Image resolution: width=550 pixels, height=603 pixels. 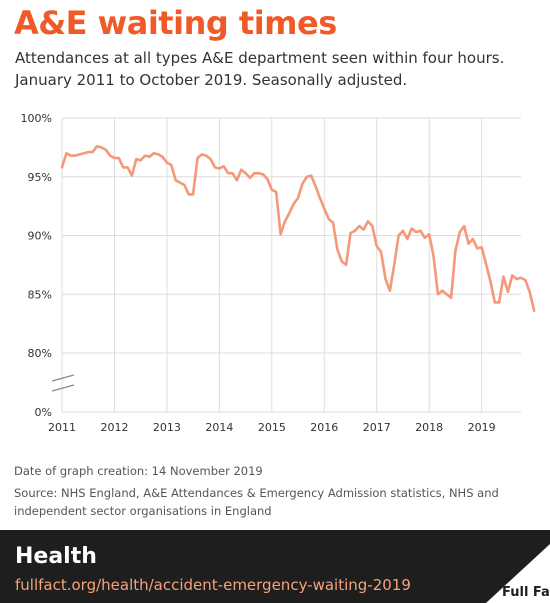 I want to click on y-tick-label: 80%, so click(x=40, y=353).